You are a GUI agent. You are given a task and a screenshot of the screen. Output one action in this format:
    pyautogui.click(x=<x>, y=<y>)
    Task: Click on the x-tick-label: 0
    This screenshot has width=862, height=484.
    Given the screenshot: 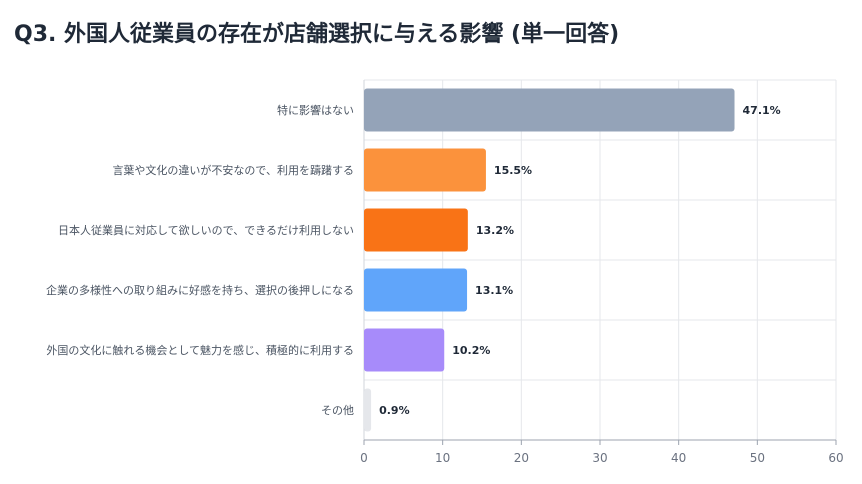 What is the action you would take?
    pyautogui.click(x=364, y=458)
    